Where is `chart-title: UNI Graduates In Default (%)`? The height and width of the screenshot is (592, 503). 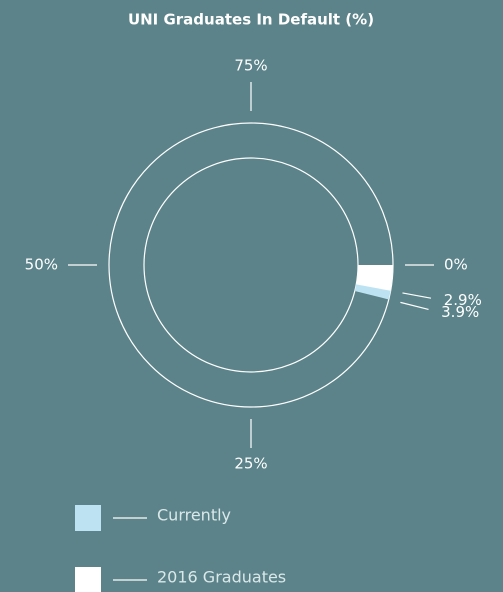
chart-title: UNI Graduates In Default (%) is located at coordinates (251, 20).